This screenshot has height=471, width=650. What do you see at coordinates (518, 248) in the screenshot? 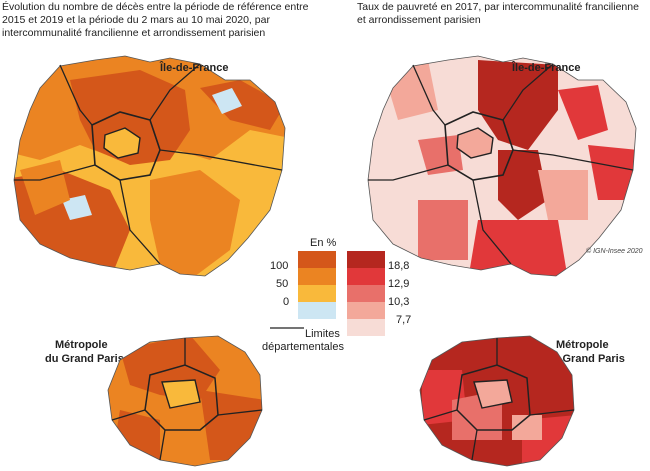
I see `poverty-zone-south` at bounding box center [518, 248].